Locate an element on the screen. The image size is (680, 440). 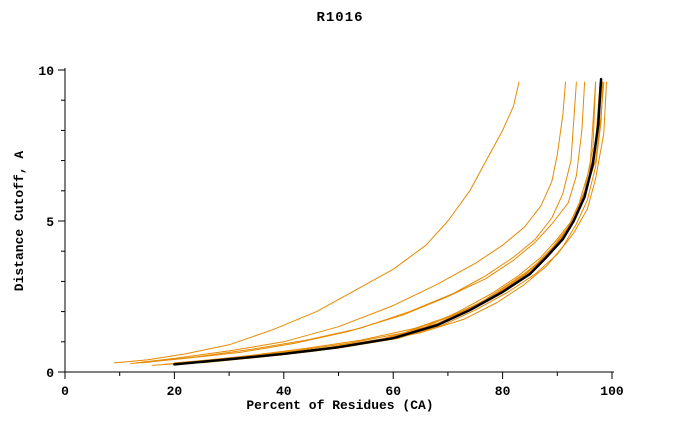
x-tick-label: 40 is located at coordinates (284, 391).